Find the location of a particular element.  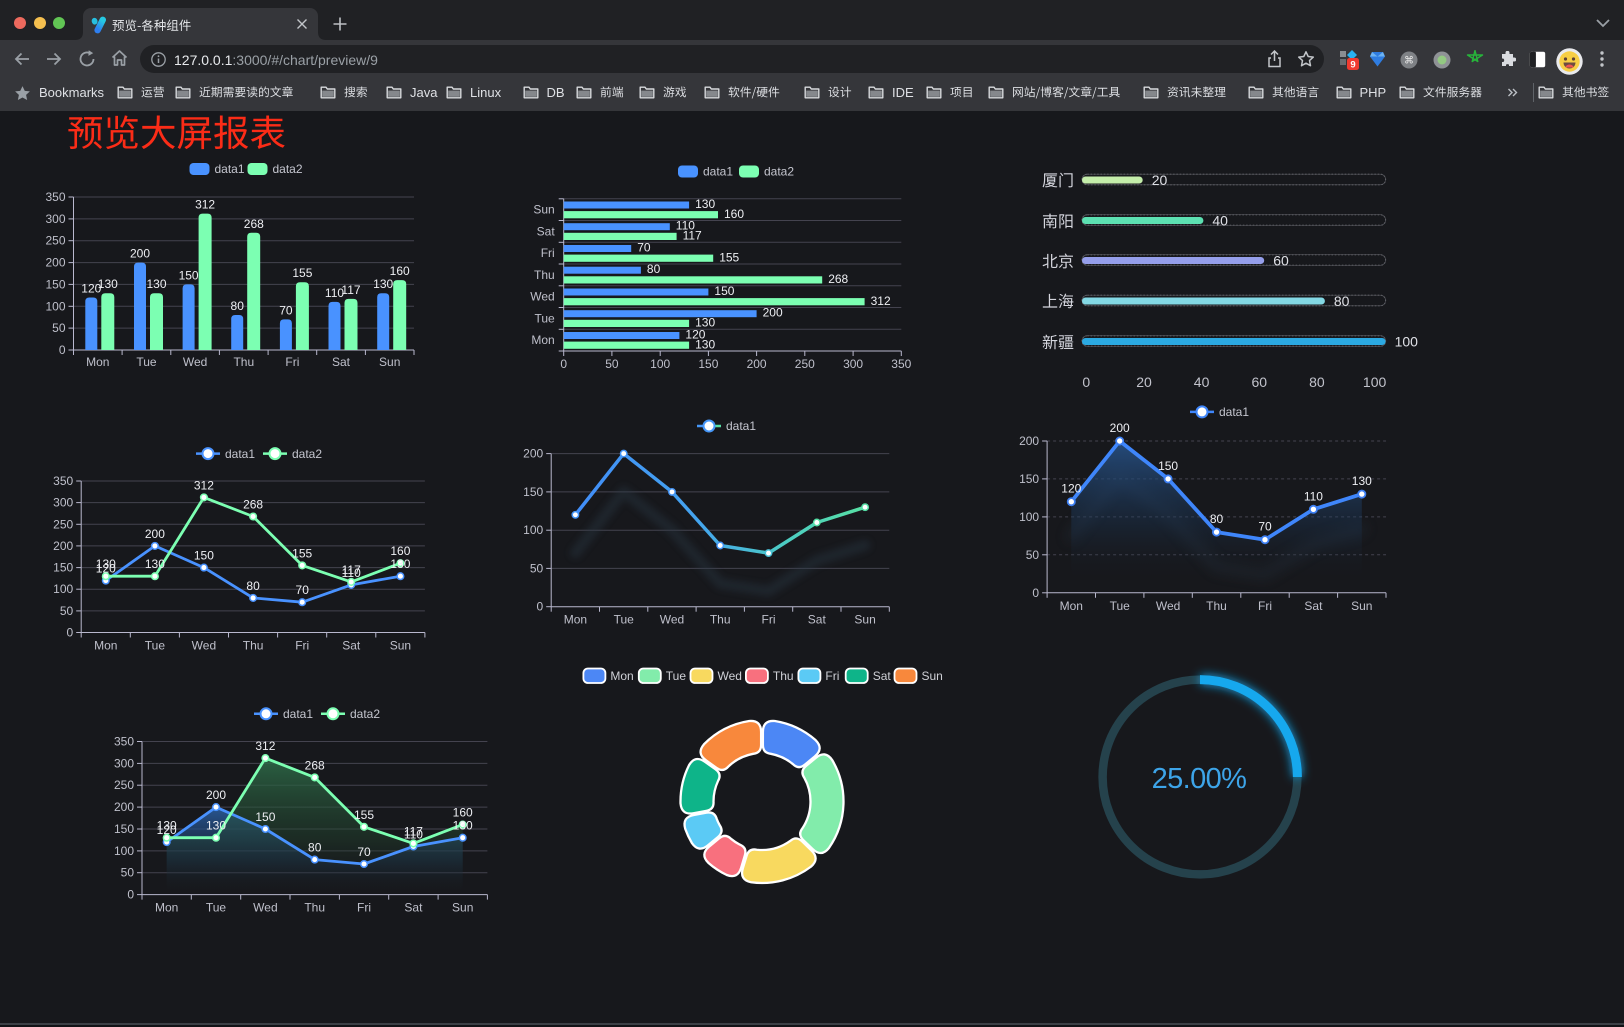

svg-text: 9 is located at coordinates (1352, 65).